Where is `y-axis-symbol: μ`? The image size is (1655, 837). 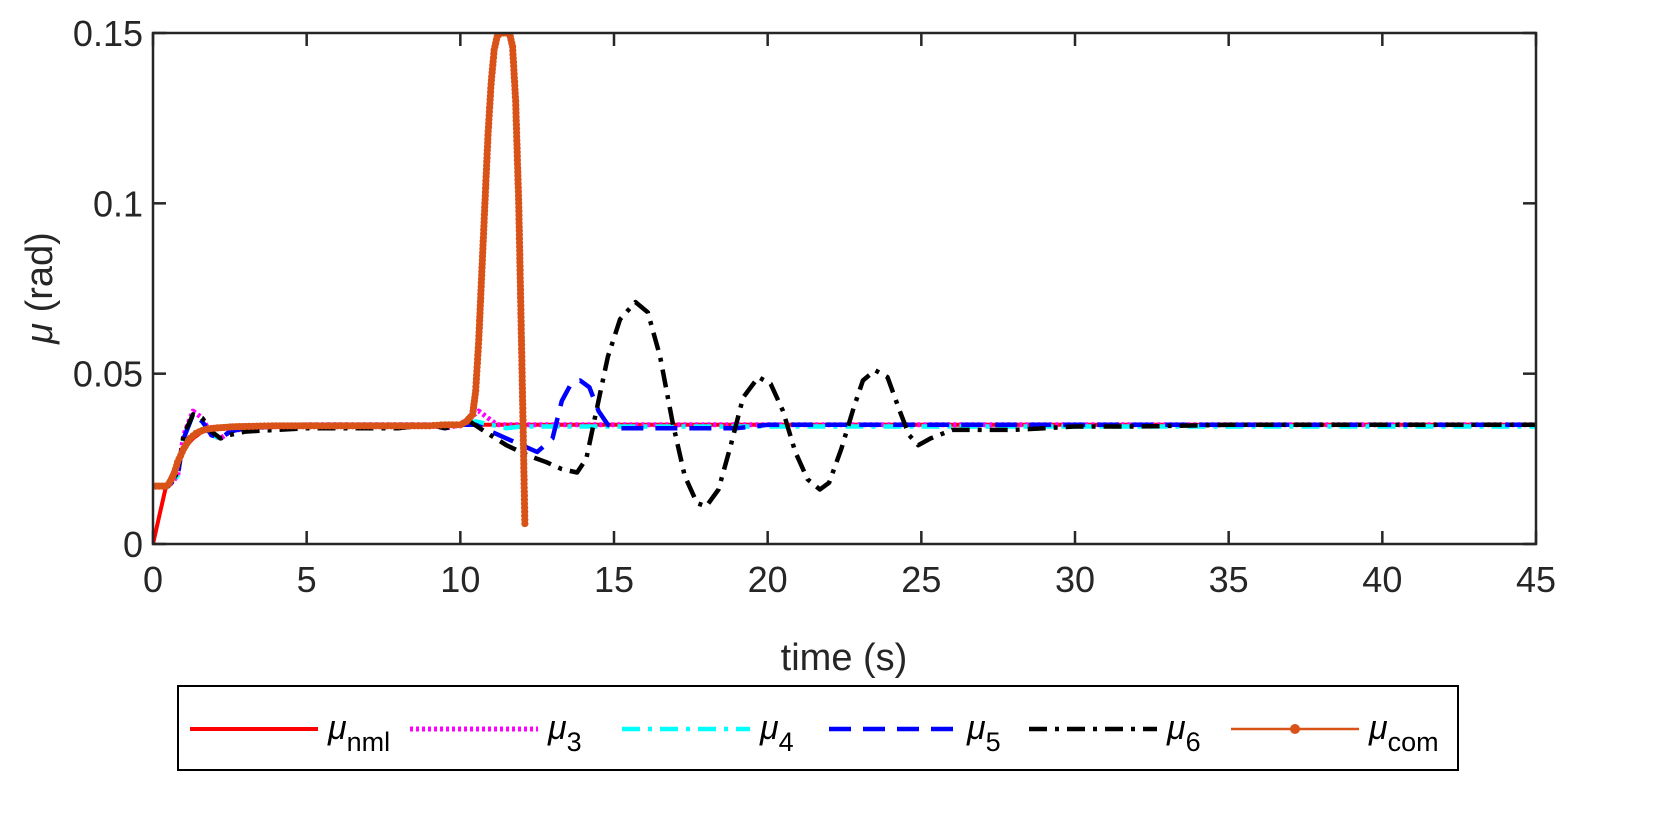
y-axis-symbol: μ is located at coordinates (40, 334).